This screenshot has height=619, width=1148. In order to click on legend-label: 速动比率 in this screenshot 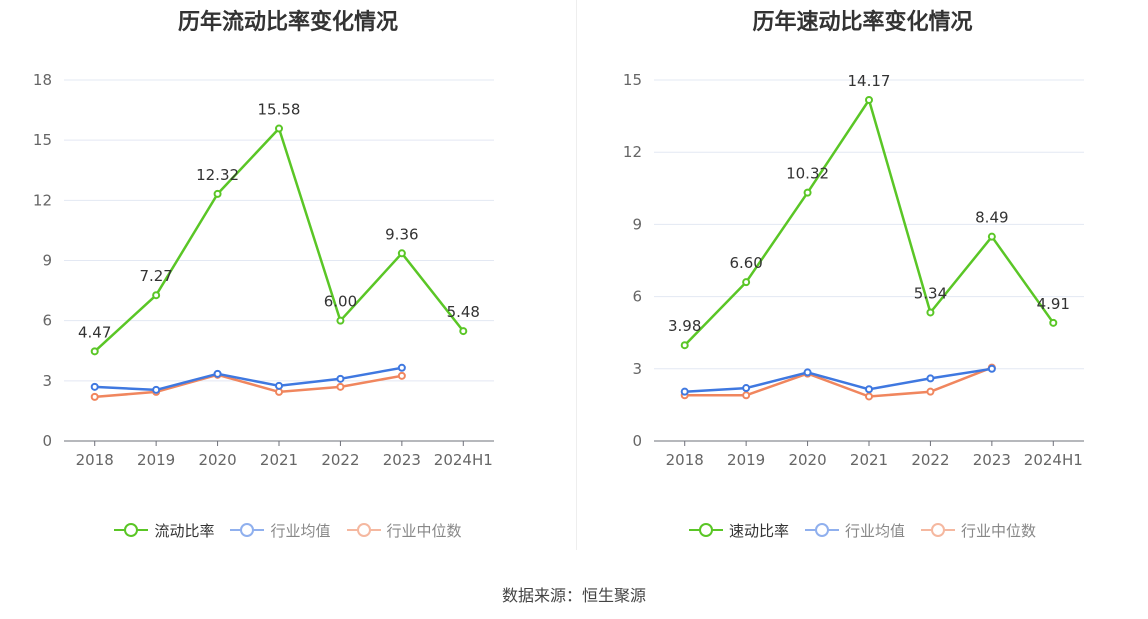, I will do `click(758, 530)`.